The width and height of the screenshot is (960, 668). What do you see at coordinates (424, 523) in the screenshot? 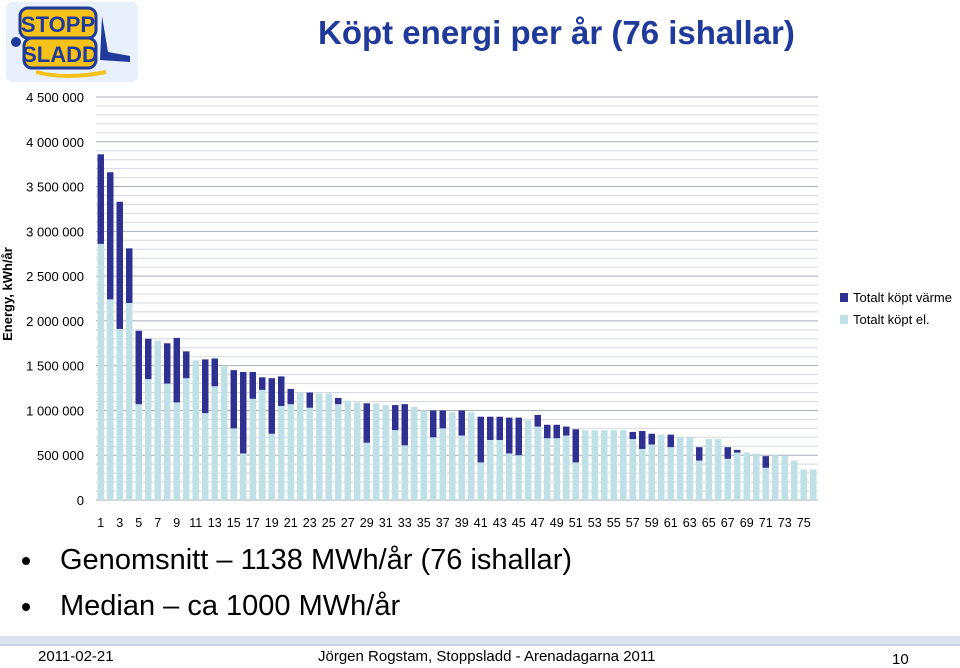
I see `x-tick-label: 35` at bounding box center [424, 523].